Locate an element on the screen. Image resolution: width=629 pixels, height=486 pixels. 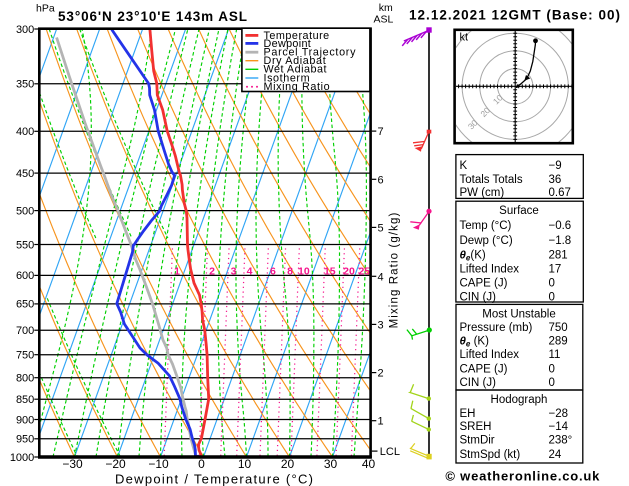
svg-text: 53°06'N 23°10'E 143m ASL is located at coordinates (152, 16).